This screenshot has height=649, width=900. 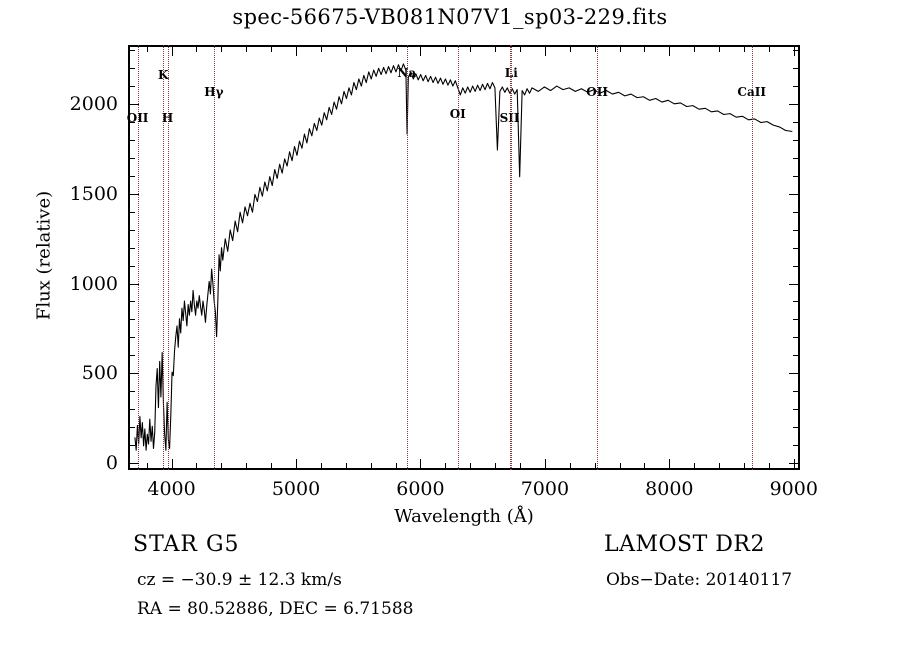 I want to click on spectral-line-label: Hγ, so click(x=214, y=92).